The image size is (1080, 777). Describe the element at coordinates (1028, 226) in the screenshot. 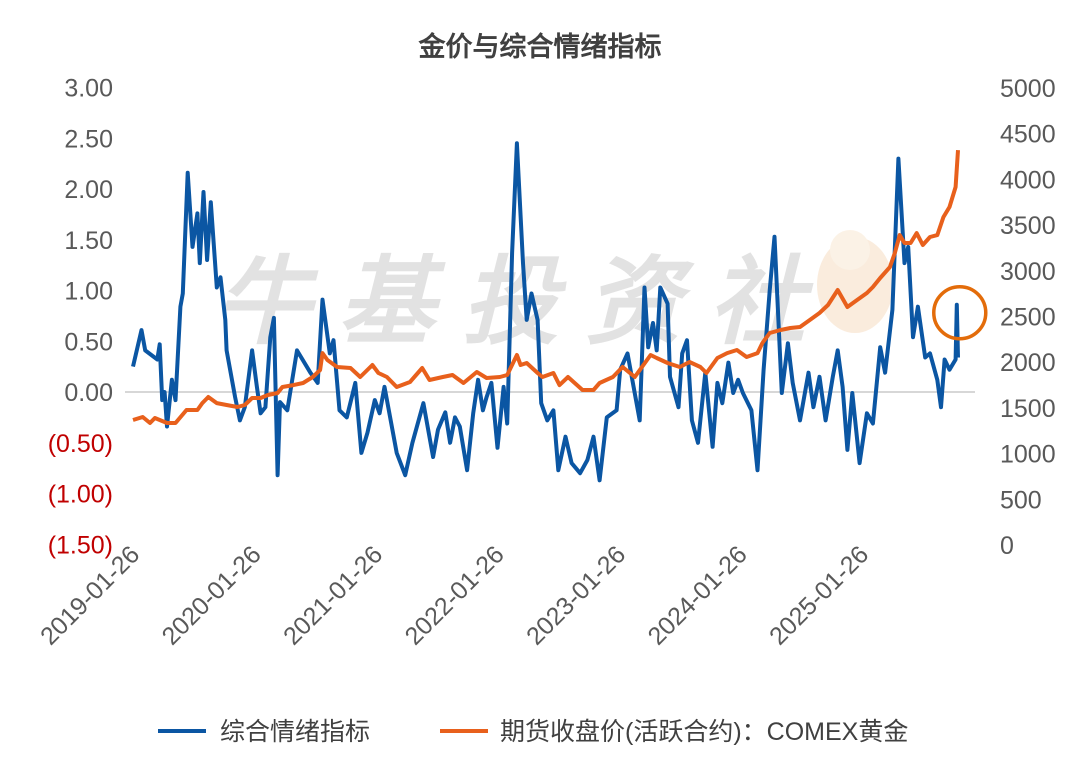

I see `right-y-tick-label: 3500` at that location.